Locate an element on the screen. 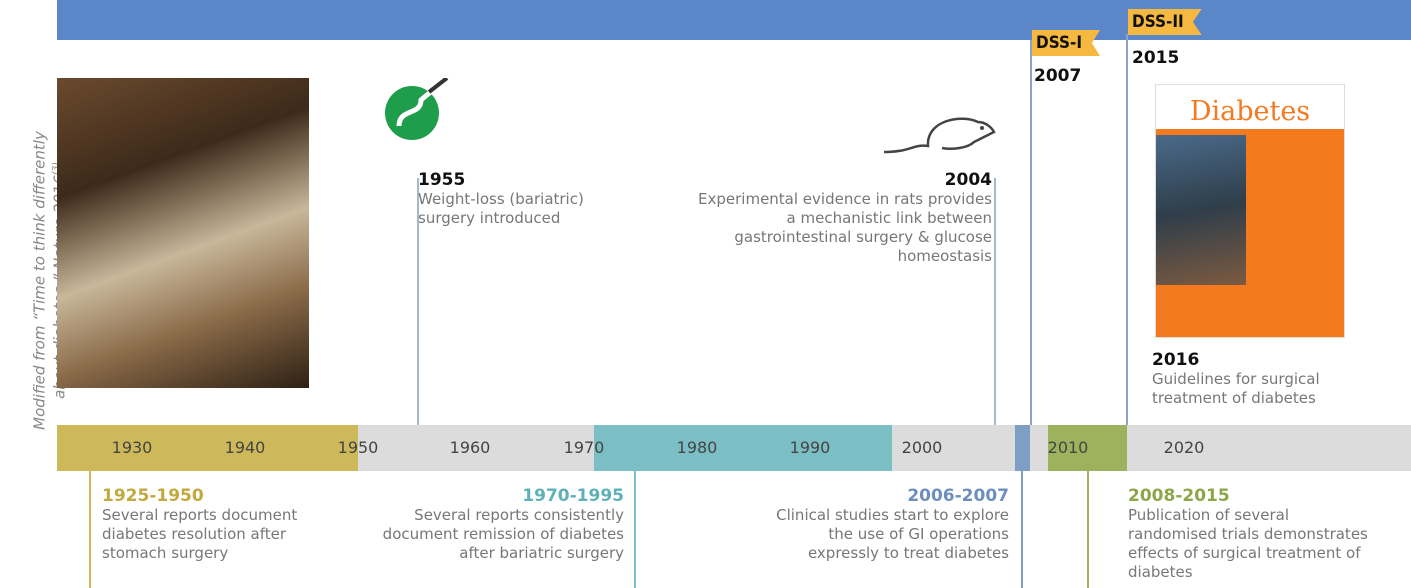 The height and width of the screenshot is (588, 1411). top-bar is located at coordinates (734, 20).